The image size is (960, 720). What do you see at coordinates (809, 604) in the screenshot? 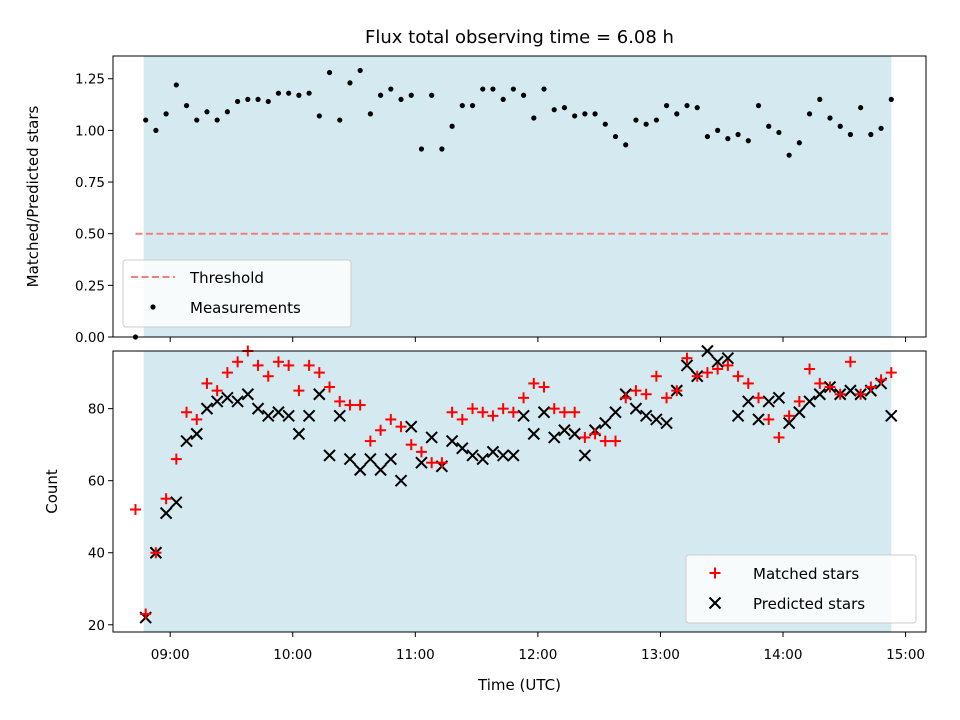
I see `legend-predicted-label: Predicted stars` at bounding box center [809, 604].